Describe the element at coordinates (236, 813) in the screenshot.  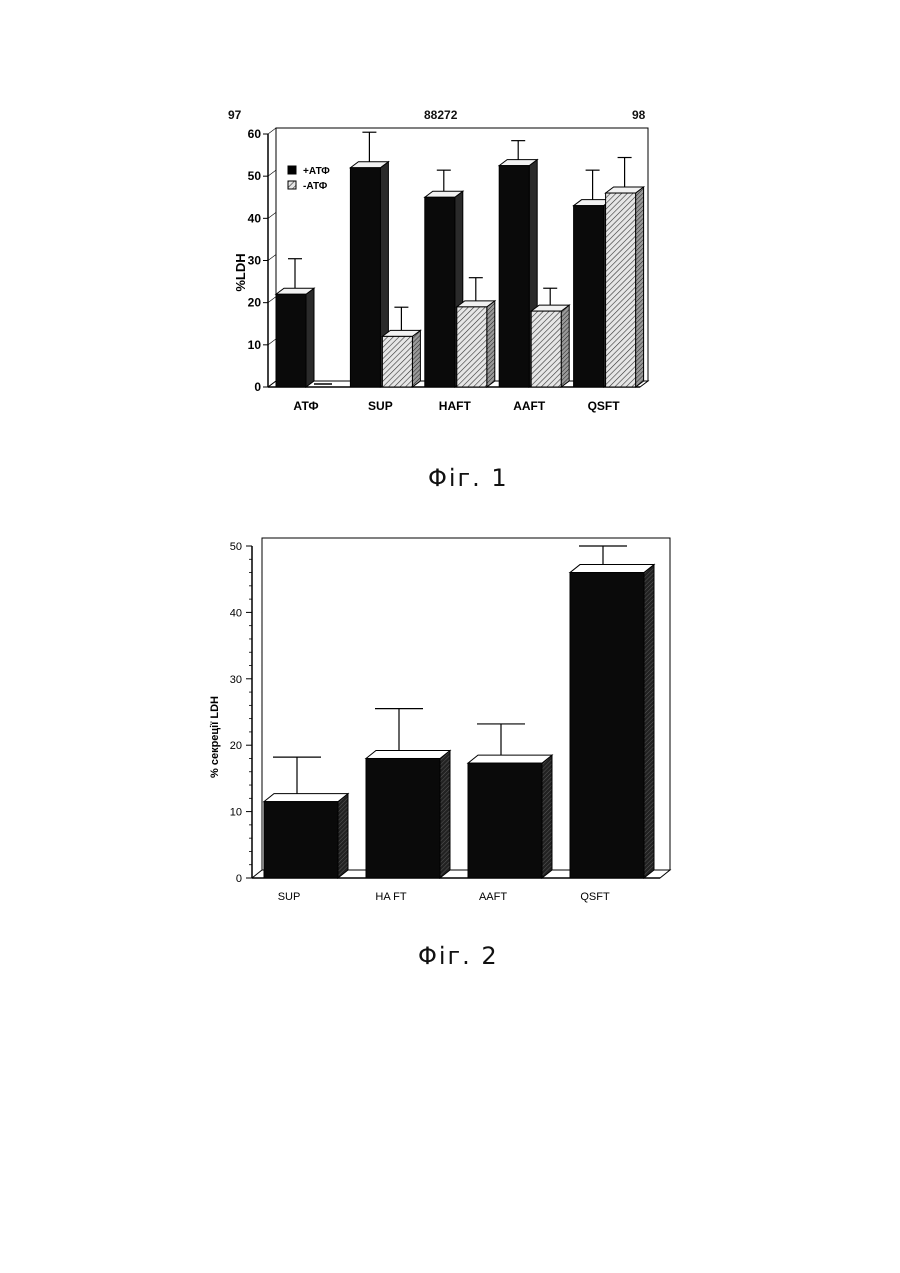
I see `fig2-y-tick-label: 10` at that location.